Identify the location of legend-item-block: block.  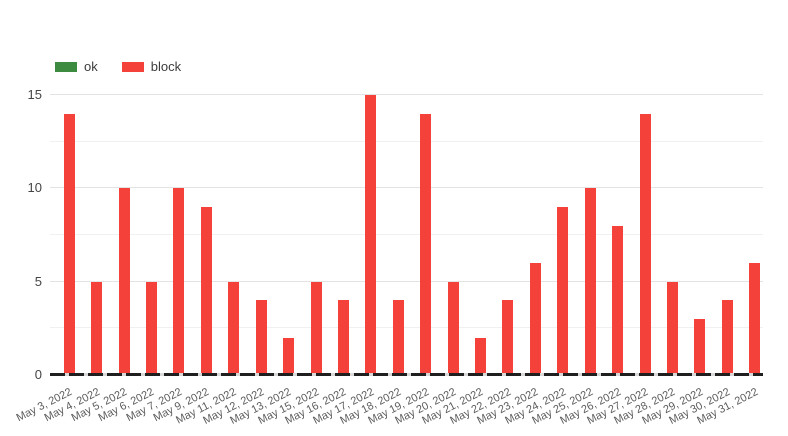
(151, 66).